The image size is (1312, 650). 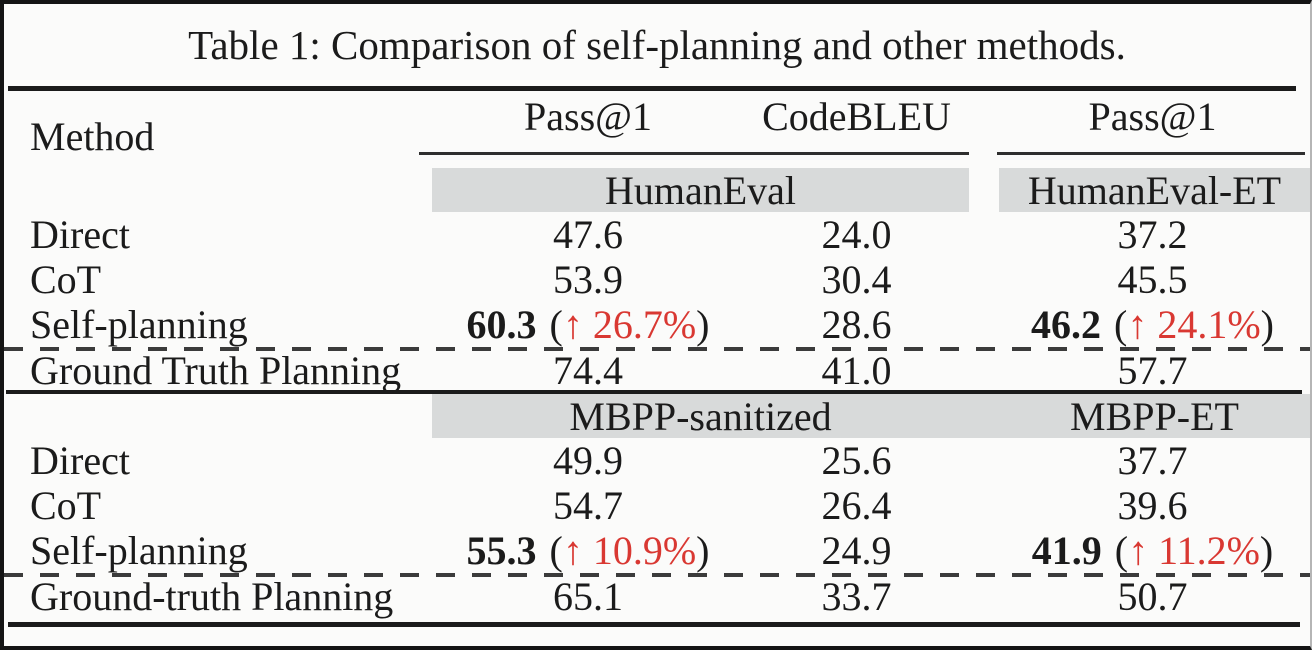 I want to click on gain-up-arrow-and-value: ↑ 10.9%, so click(x=629, y=550).